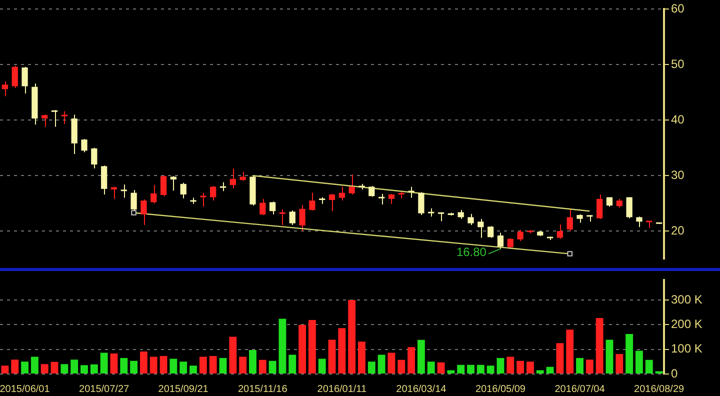 The image size is (720, 396). I want to click on y-tick-label: 200 K, so click(686, 323).